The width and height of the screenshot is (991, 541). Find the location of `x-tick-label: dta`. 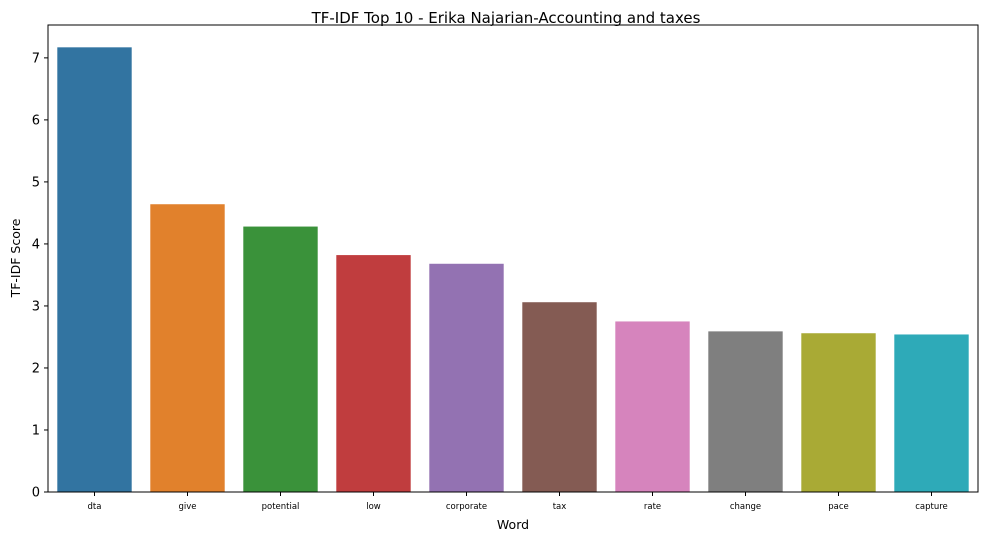

x-tick-label: dta is located at coordinates (95, 507).